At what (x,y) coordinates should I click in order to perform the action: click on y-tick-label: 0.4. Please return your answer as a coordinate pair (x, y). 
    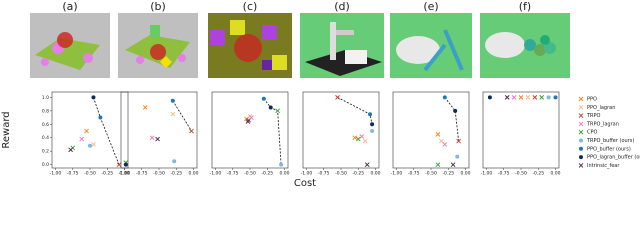
    Looking at the image, I should click on (45, 138).